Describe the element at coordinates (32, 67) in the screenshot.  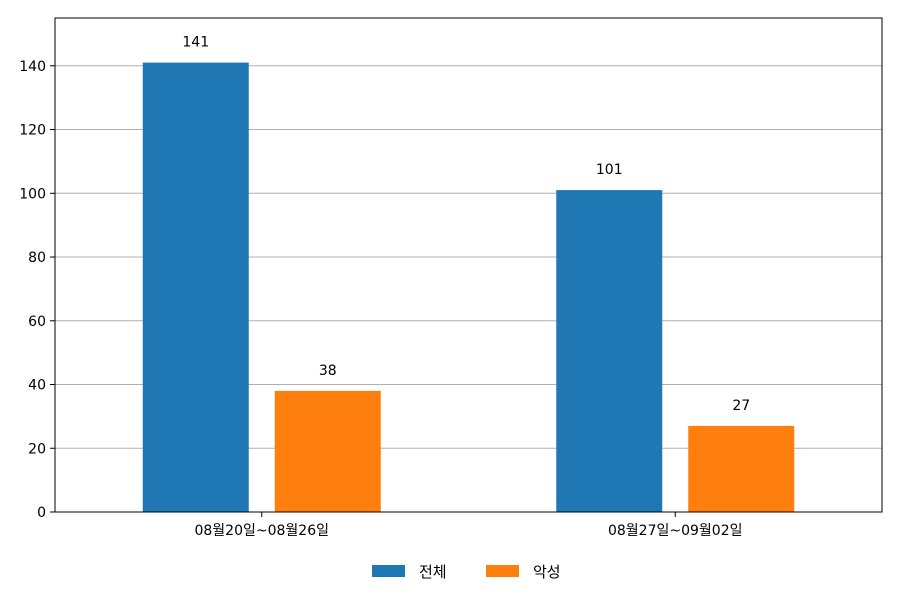
I see `y-tick-label: 140` at that location.